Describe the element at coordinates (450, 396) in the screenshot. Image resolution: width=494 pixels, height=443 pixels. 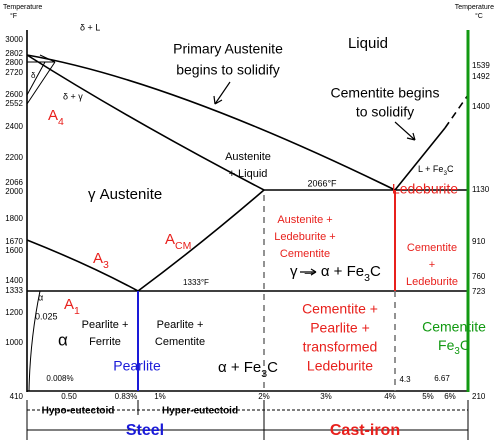
I see `x-tick-label: 6%` at that location.